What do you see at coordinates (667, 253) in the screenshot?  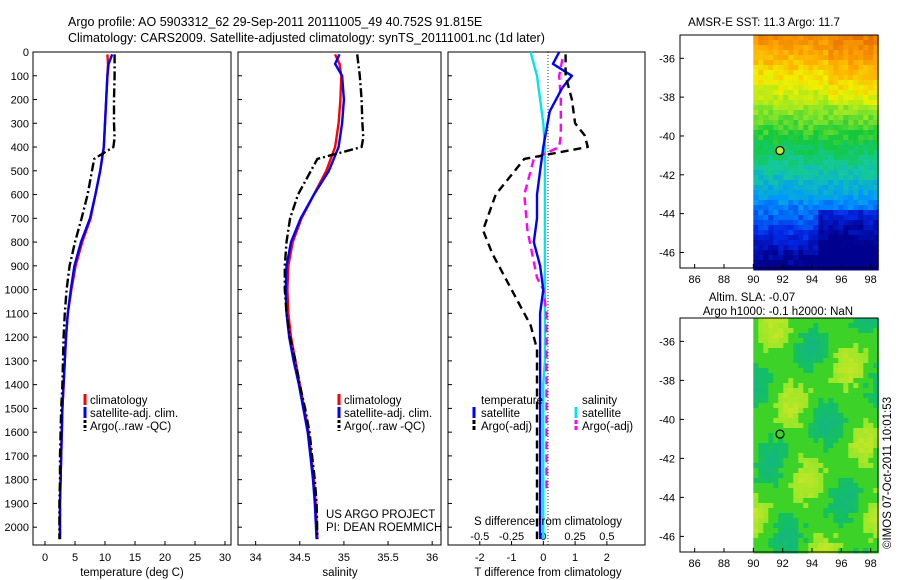 I see `map-y-tick-label: -46` at bounding box center [667, 253].